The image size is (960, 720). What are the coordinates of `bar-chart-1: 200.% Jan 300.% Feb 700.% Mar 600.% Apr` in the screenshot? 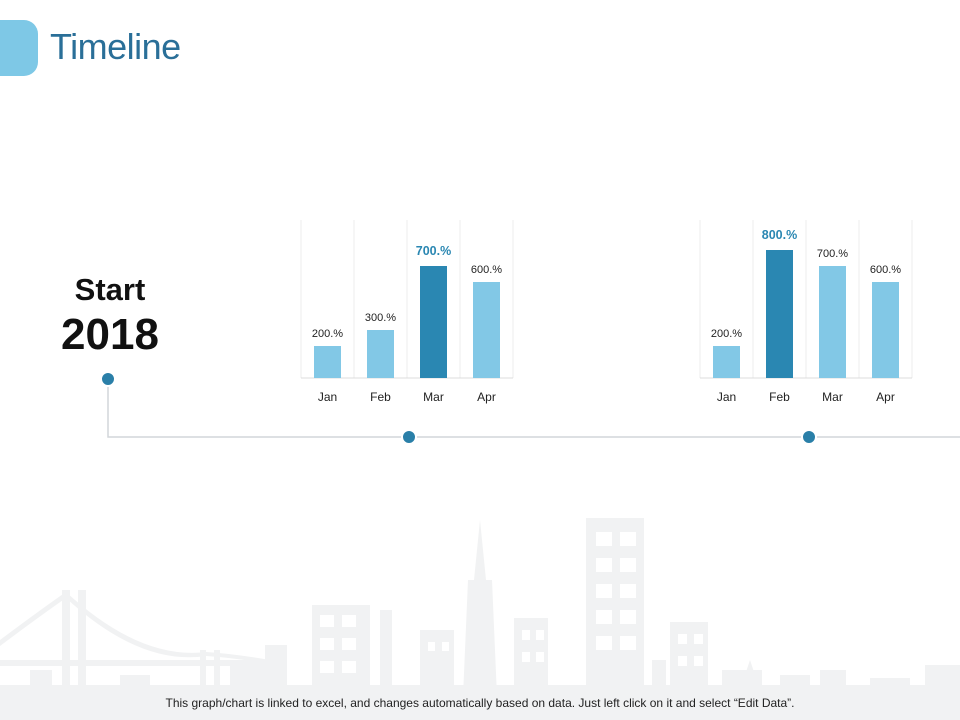 It's located at (407, 312).